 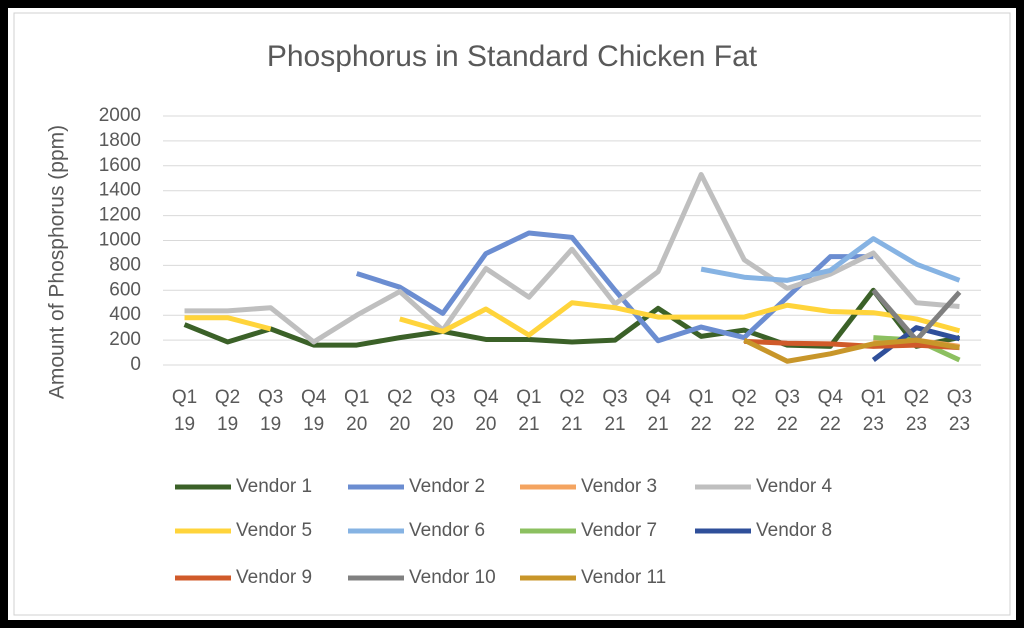 What do you see at coordinates (623, 577) in the screenshot?
I see `legend-label: Vendor 11` at bounding box center [623, 577].